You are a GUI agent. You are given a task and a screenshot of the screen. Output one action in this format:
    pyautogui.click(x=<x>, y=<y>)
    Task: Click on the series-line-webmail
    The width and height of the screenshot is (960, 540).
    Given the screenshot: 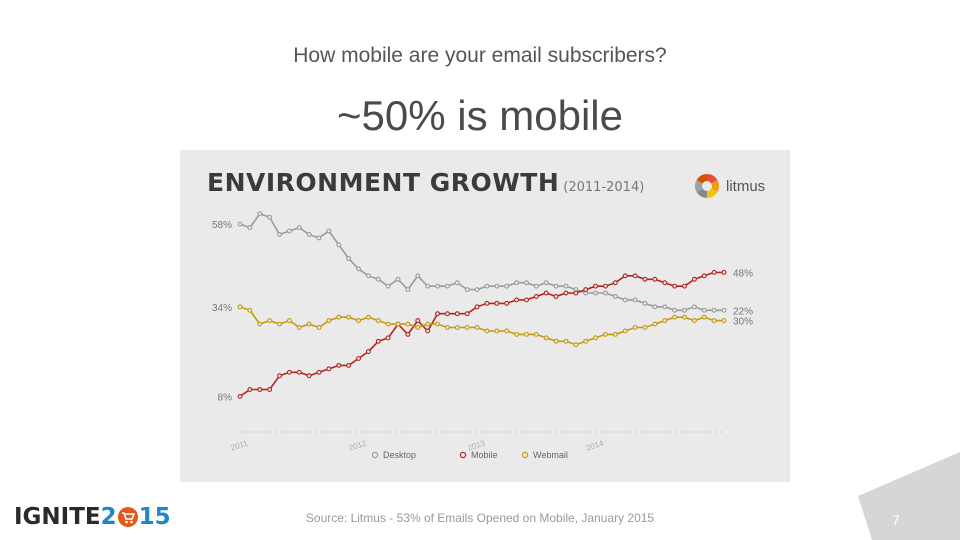 What is the action you would take?
    pyautogui.click(x=481, y=326)
    